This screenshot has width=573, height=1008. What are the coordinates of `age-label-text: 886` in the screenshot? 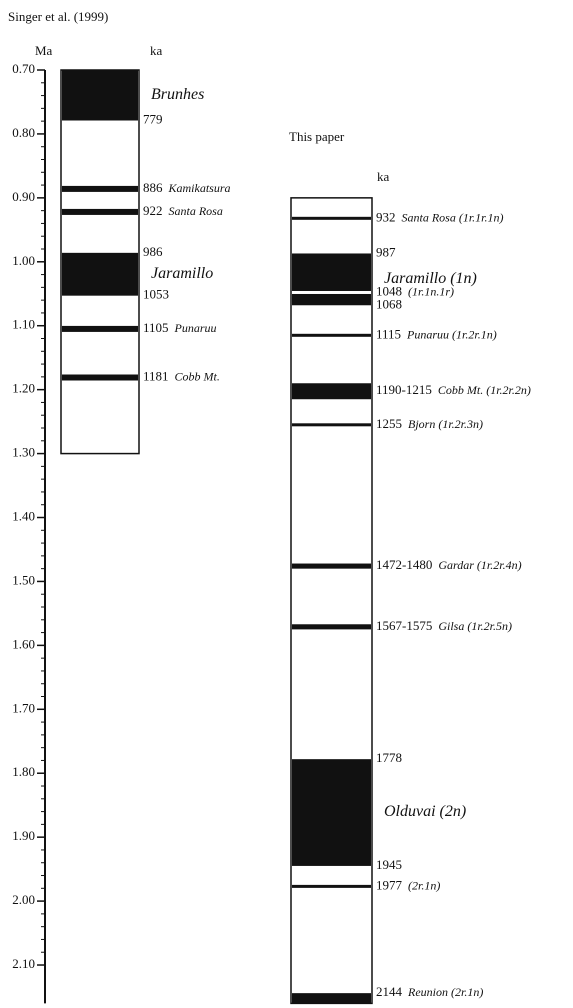 It's located at (153, 187).